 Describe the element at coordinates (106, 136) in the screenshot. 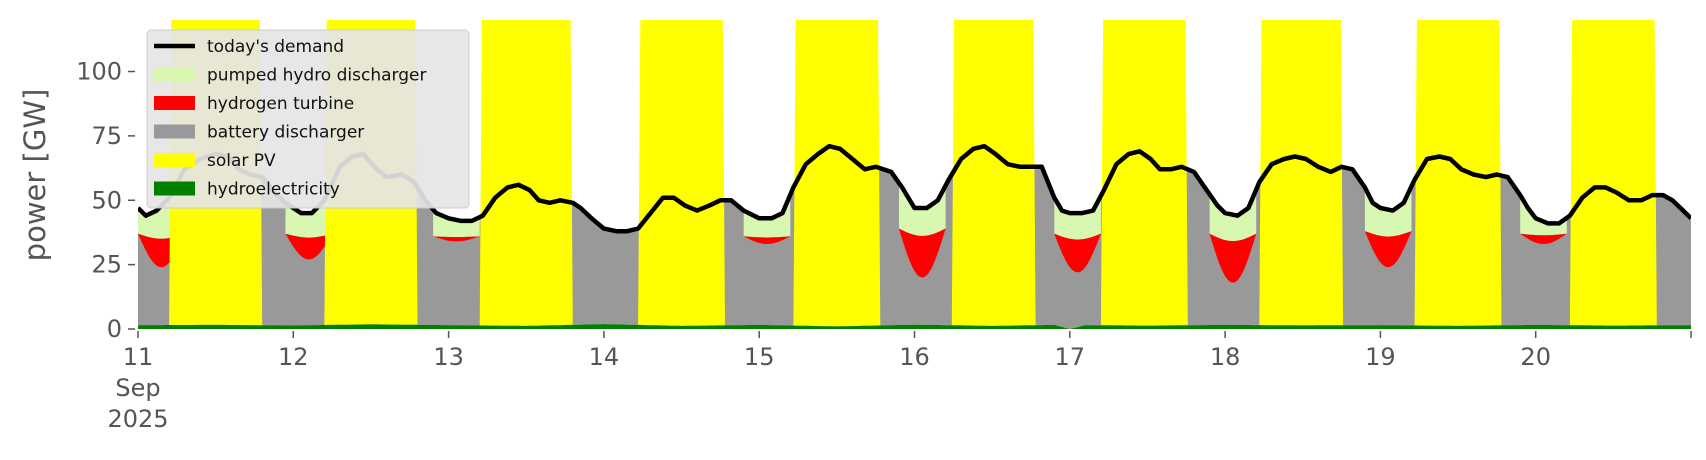

I see `y-tick-label: 75` at that location.